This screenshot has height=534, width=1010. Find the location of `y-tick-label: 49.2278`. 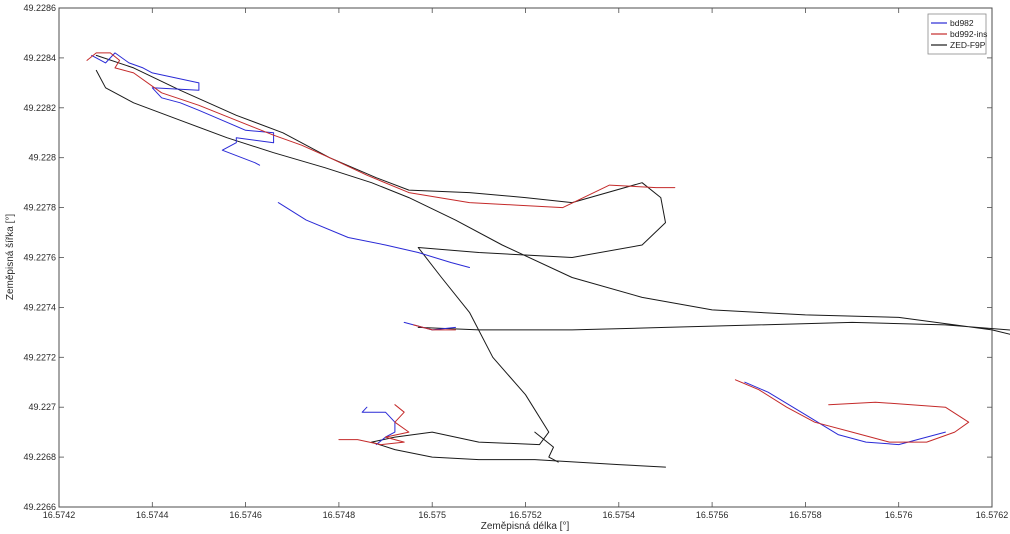

y-tick-label: 49.2278 is located at coordinates (39, 208).